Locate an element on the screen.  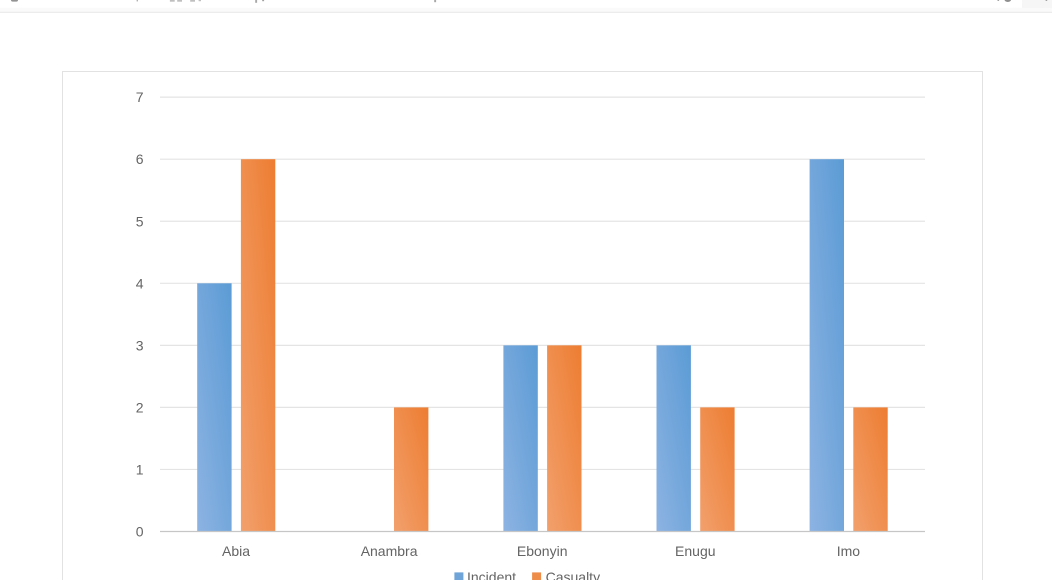
svg-text: 6 is located at coordinates (140, 159).